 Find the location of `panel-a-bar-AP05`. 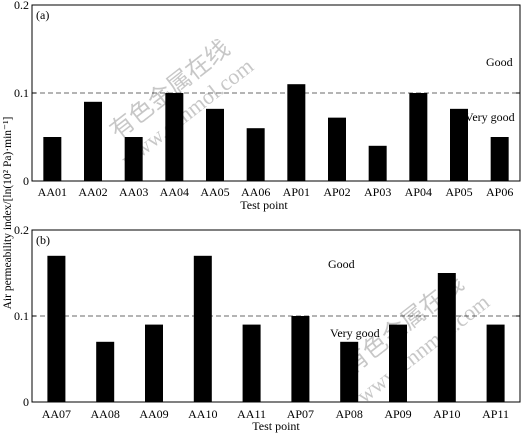

panel-a-bar-AP05 is located at coordinates (459, 144).